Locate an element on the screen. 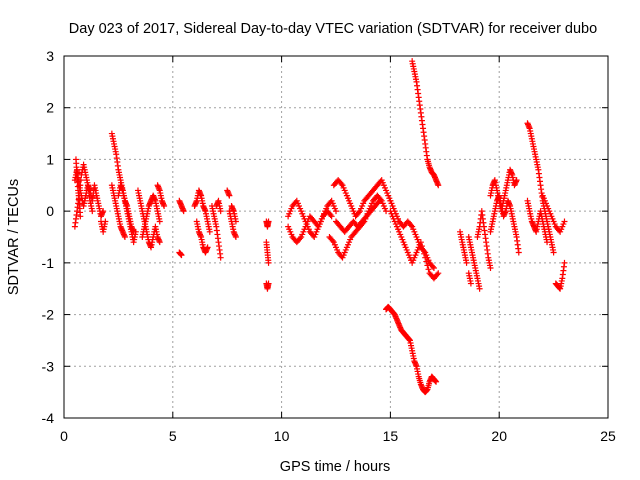  x-tick-label: 25 is located at coordinates (608, 436).